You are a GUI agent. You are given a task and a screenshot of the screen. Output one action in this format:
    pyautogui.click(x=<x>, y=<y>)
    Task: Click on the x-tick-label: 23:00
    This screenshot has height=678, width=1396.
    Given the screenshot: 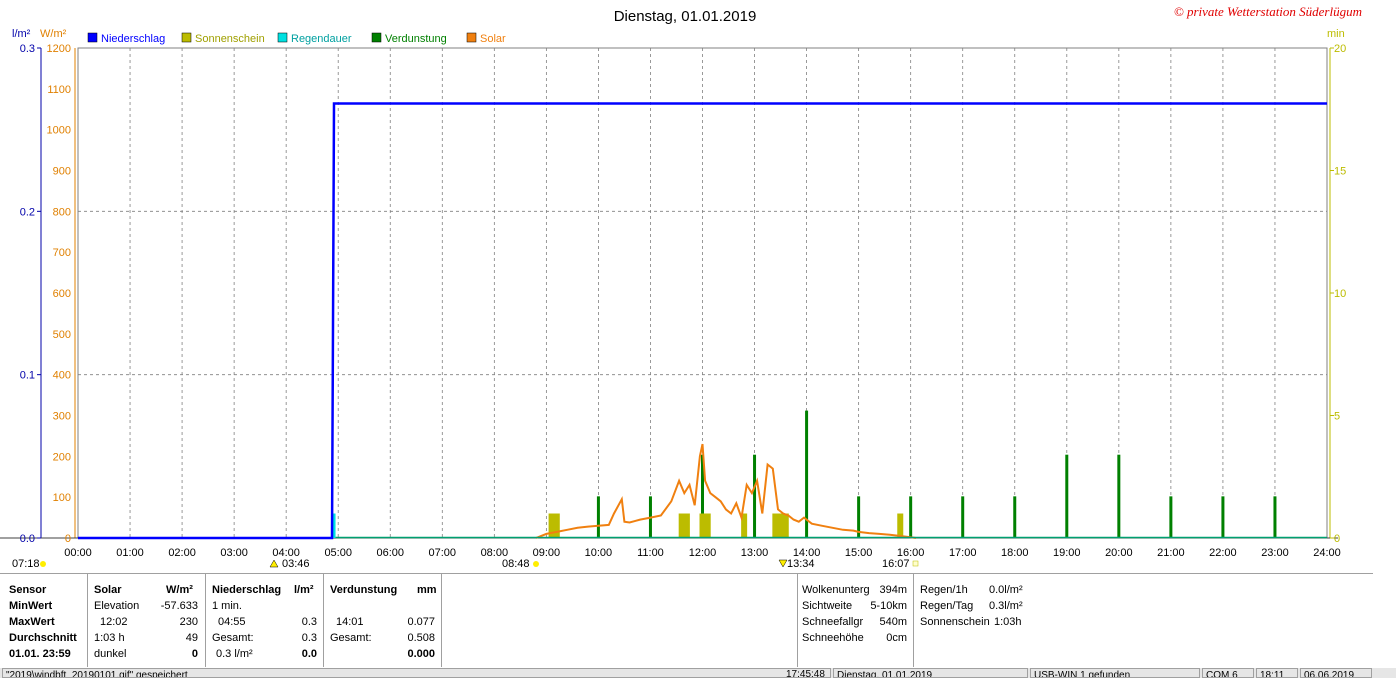 What is the action you would take?
    pyautogui.click(x=1275, y=553)
    